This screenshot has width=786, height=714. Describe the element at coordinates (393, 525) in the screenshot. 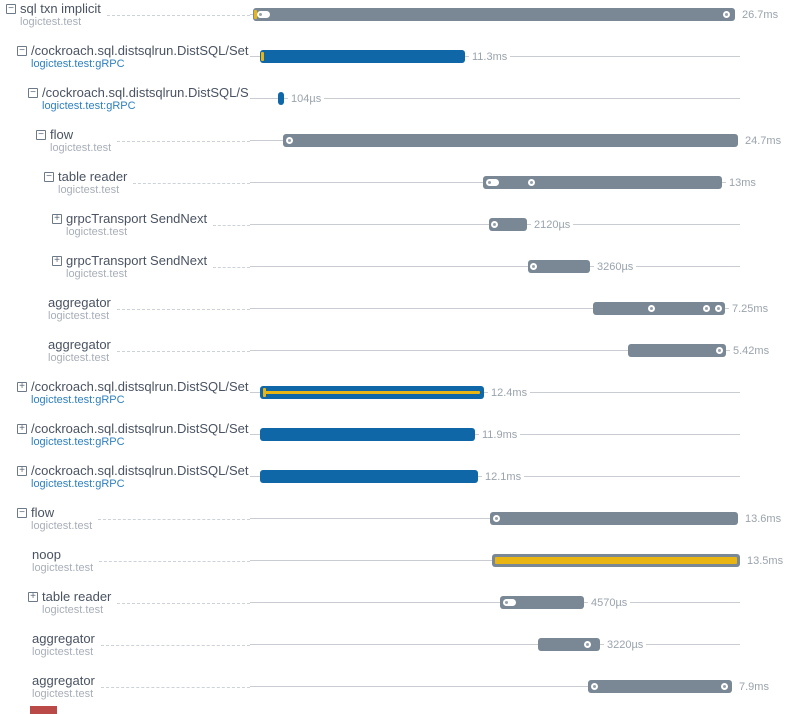

I see `trace-row: − flow logictest.test 13.6ms` at that location.